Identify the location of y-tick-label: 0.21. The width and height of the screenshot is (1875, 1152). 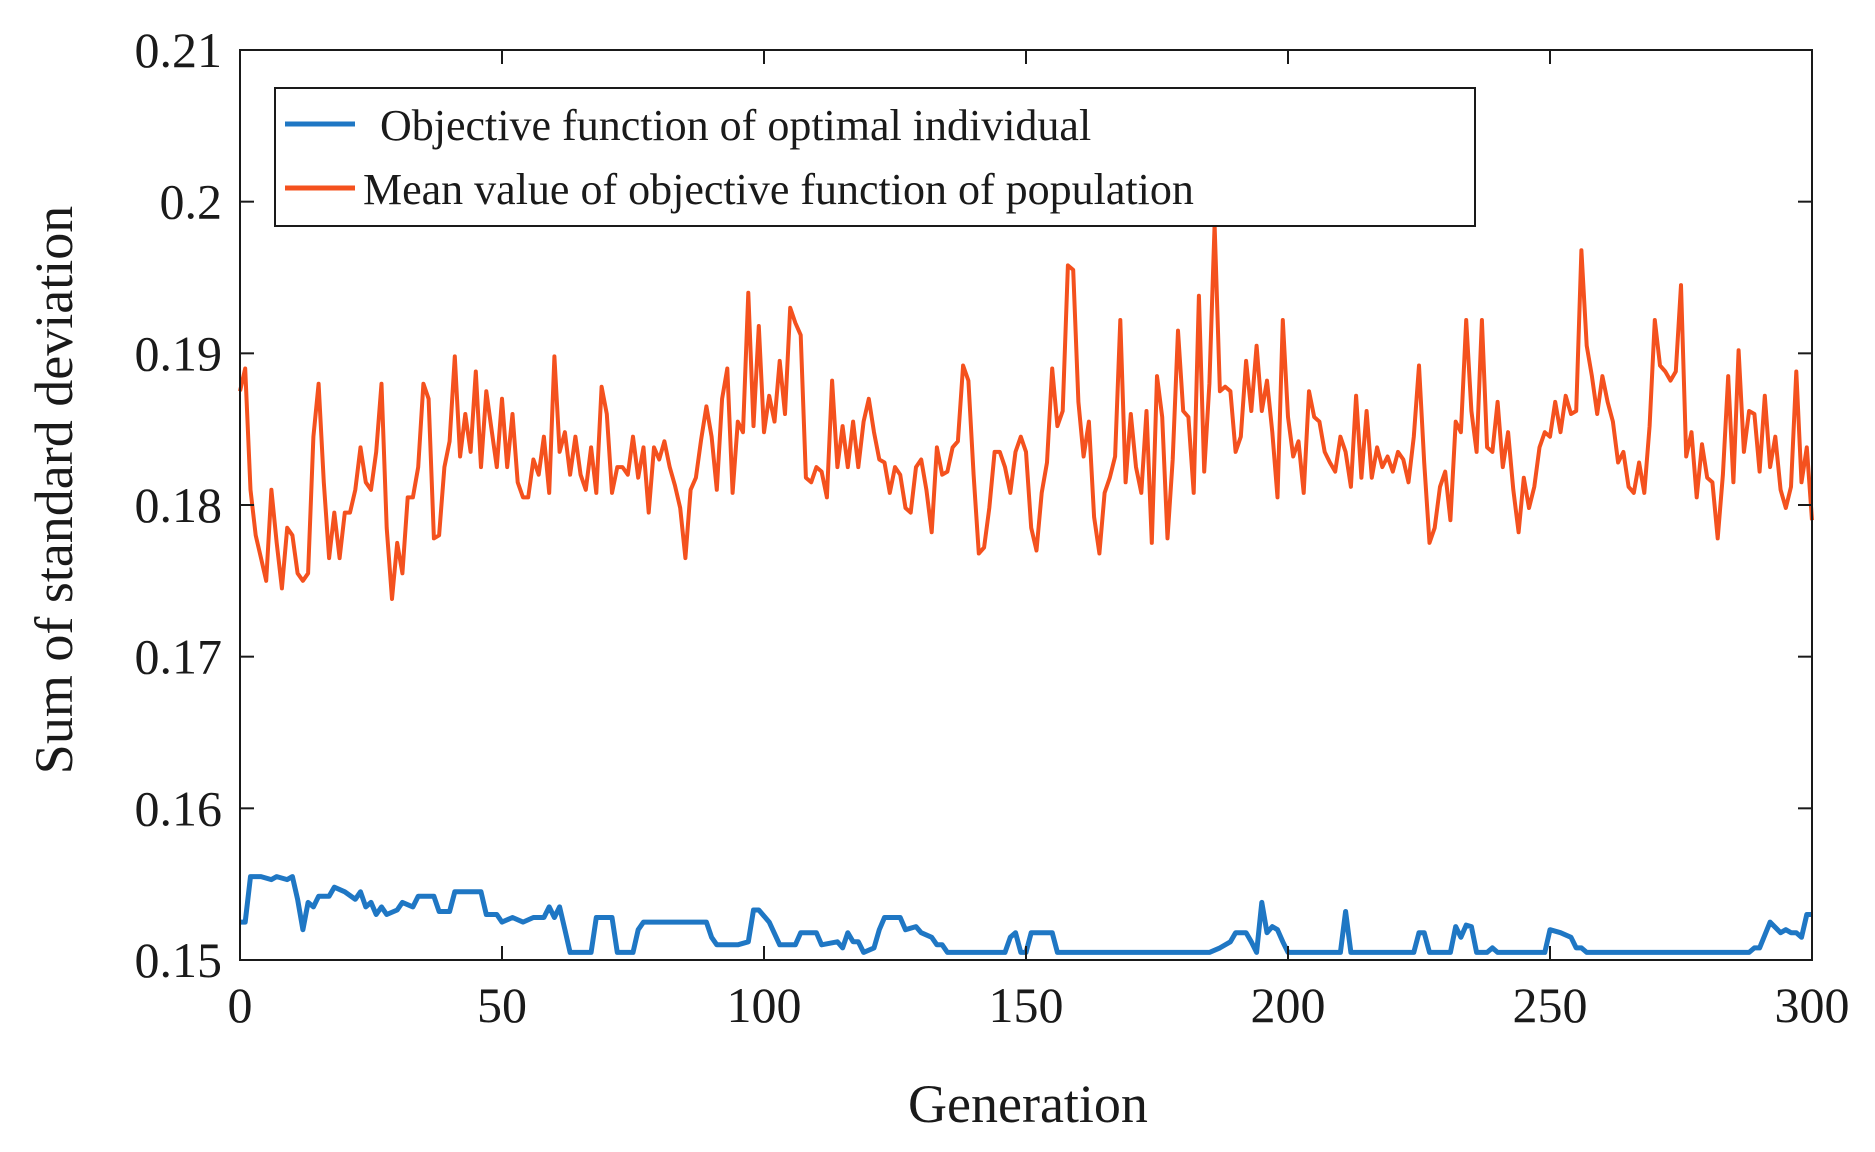
(179, 50).